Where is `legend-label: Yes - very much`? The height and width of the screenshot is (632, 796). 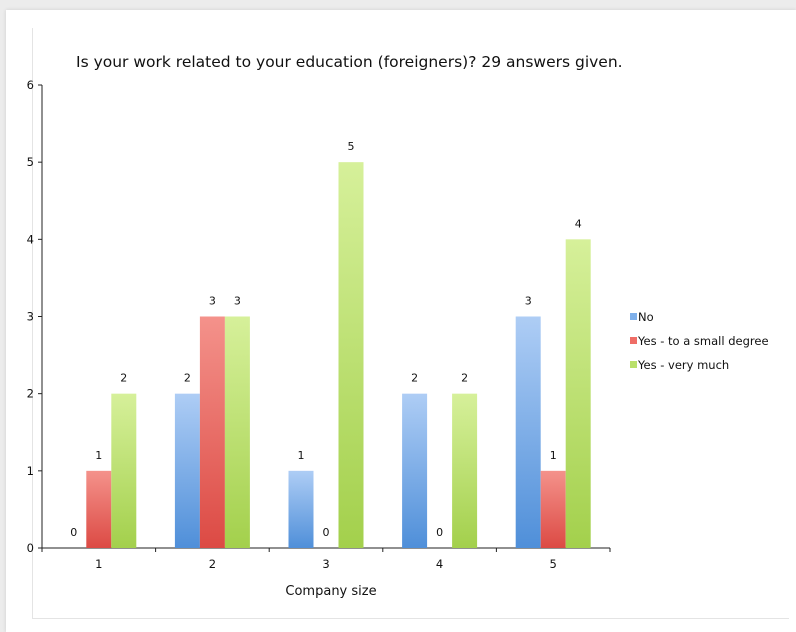 legend-label: Yes - very much is located at coordinates (683, 365).